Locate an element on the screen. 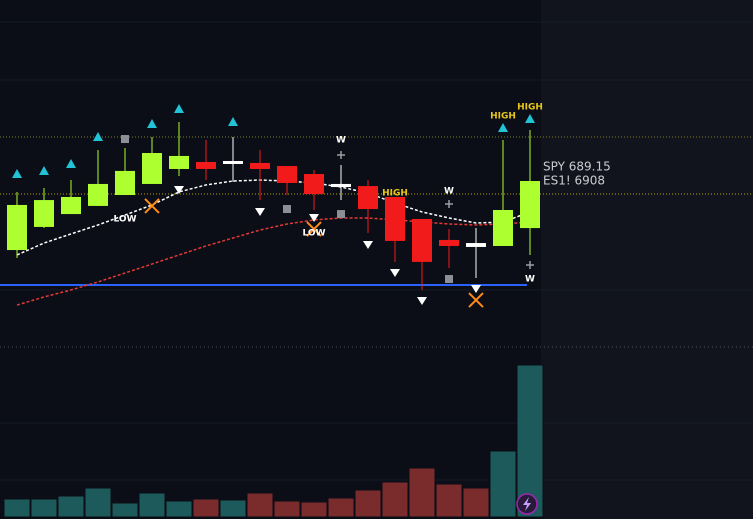 Image resolution: width=753 pixels, height=519 pixels. price-label: SPY 689.15 is located at coordinates (577, 167).